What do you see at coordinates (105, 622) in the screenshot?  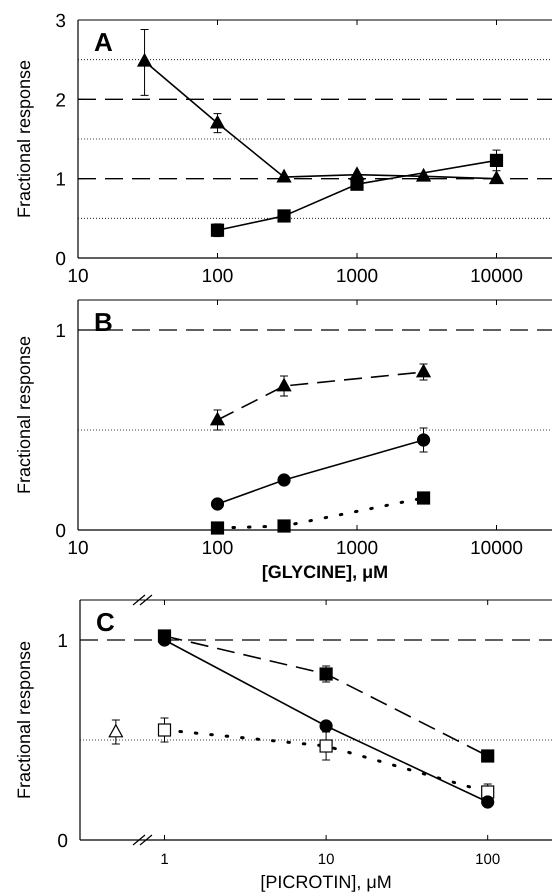 I see `chart-title: C` at bounding box center [105, 622].